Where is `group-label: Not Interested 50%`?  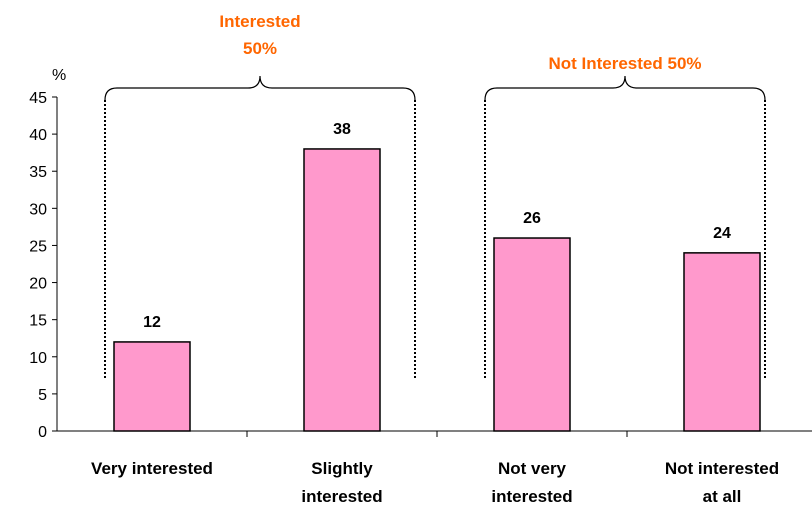
group-label: Not Interested 50% is located at coordinates (624, 63).